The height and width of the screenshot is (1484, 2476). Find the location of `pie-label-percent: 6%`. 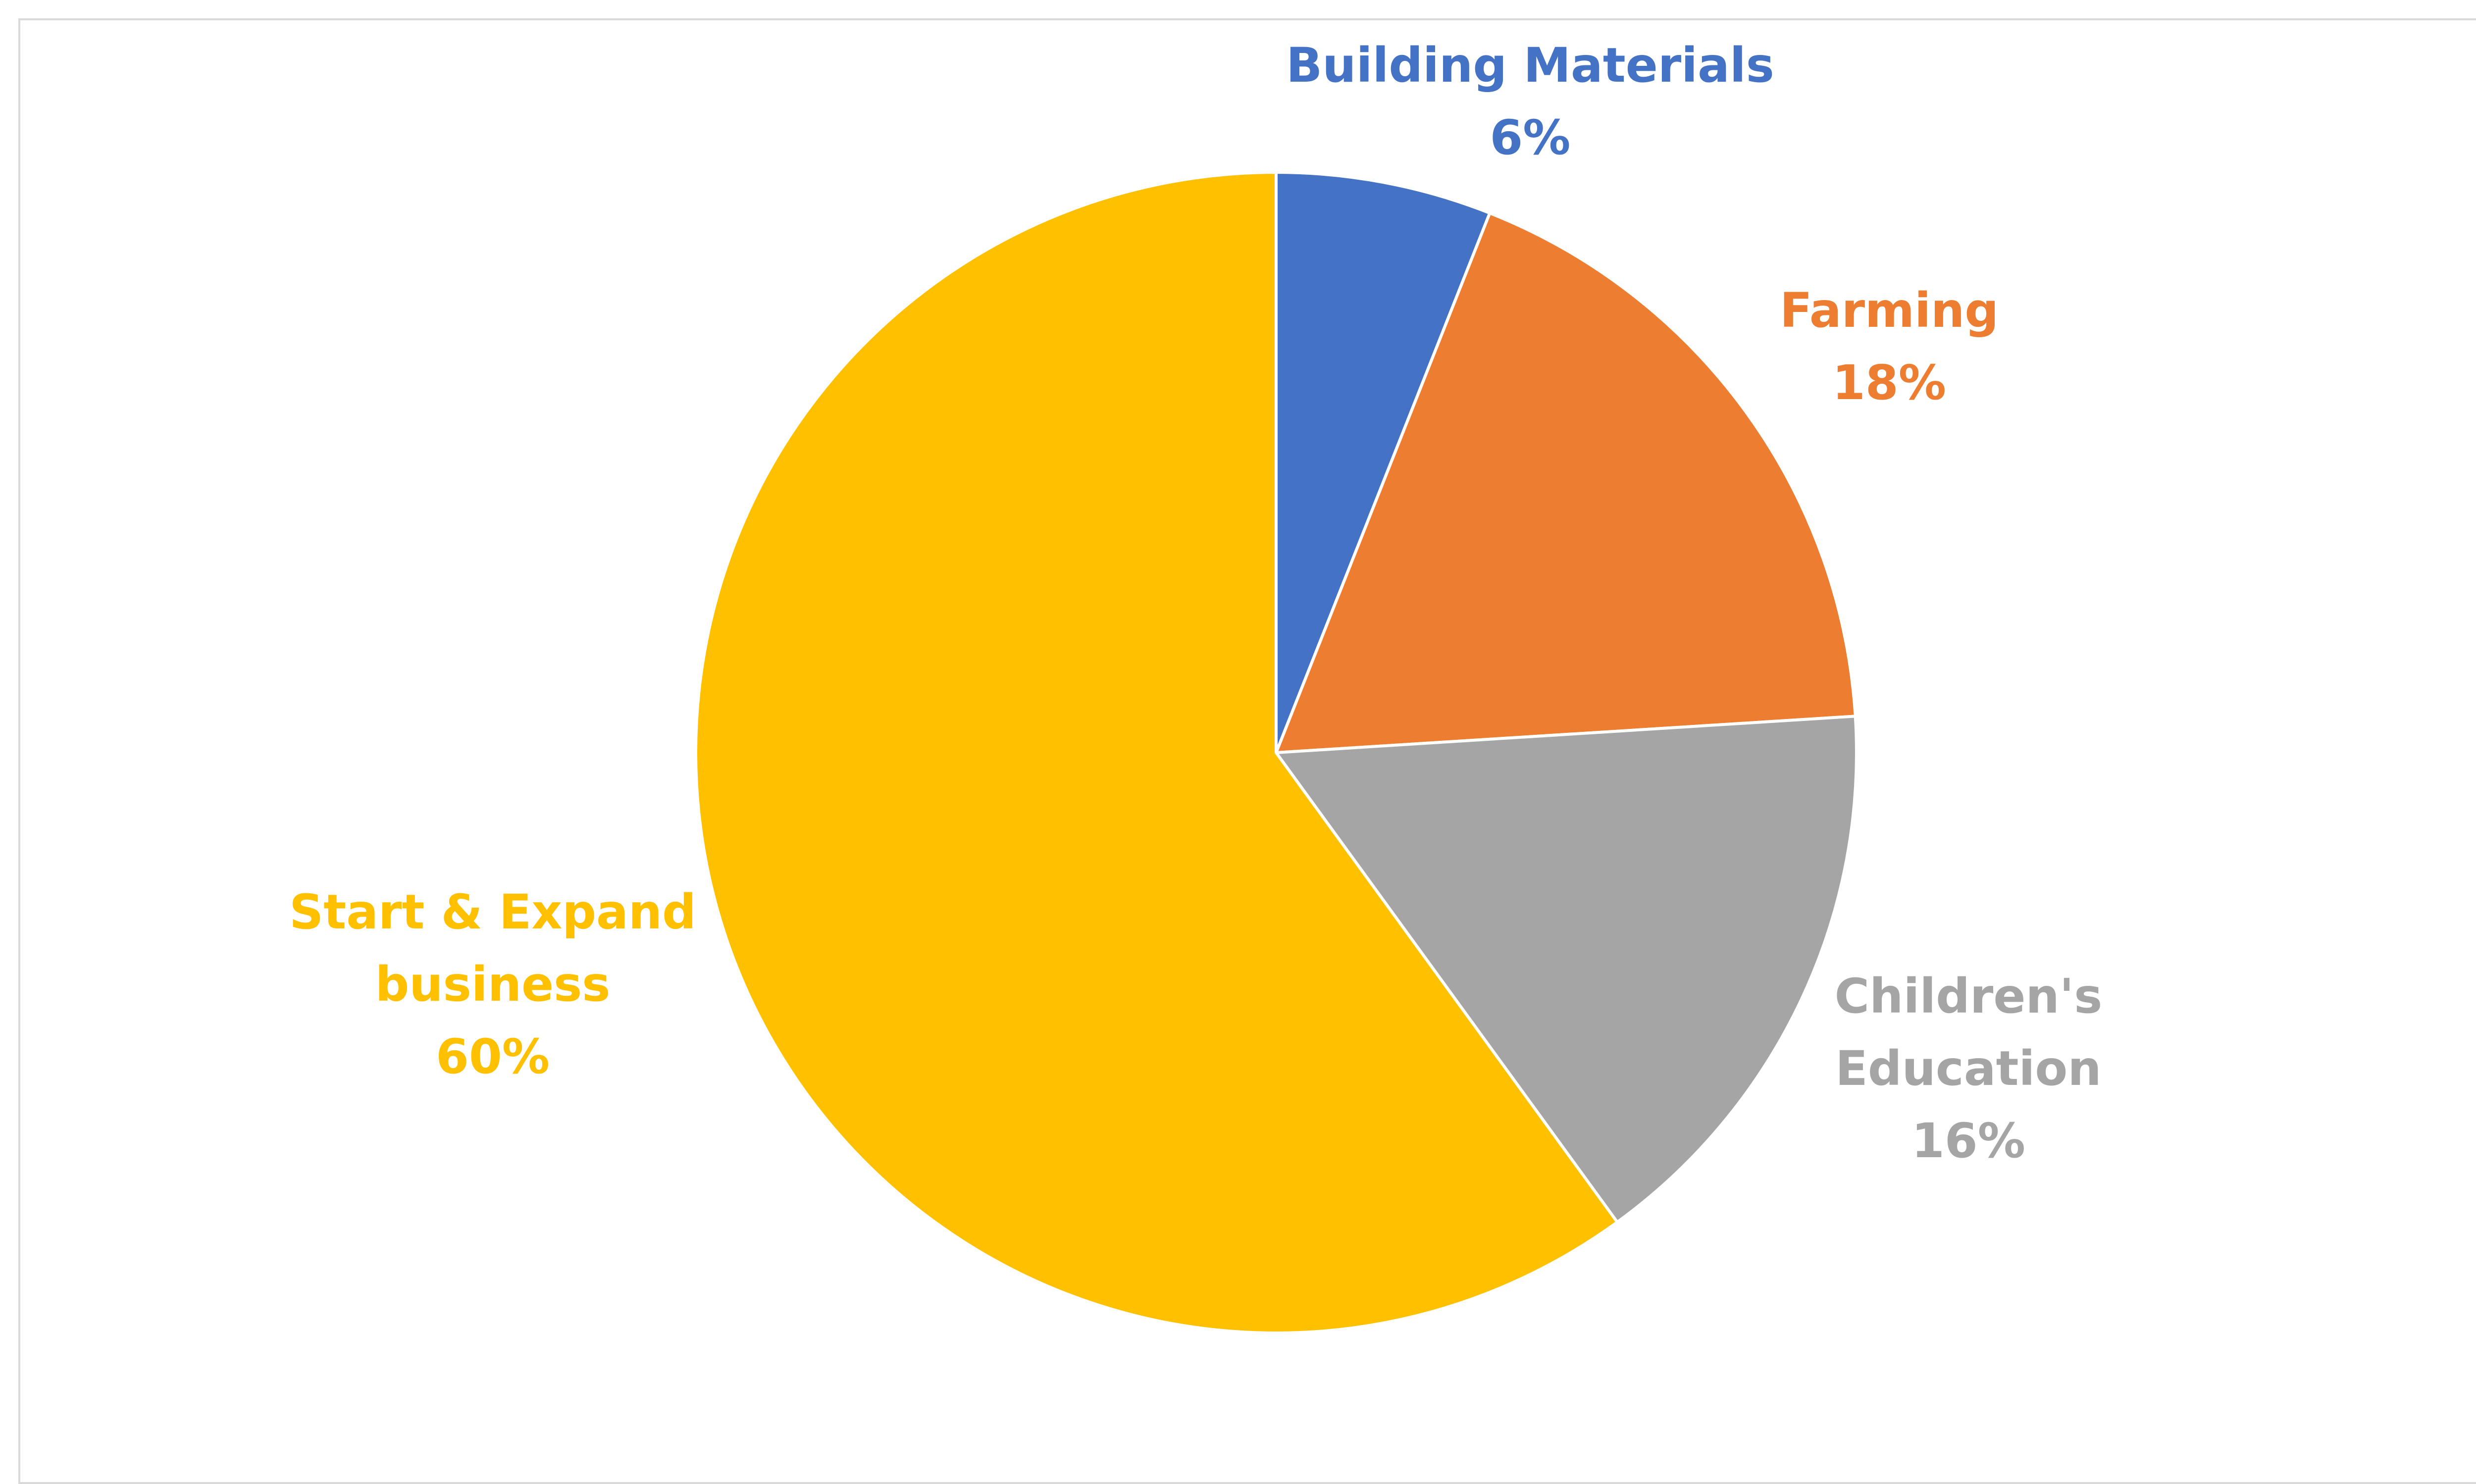

pie-label-percent: 6% is located at coordinates (1530, 137).